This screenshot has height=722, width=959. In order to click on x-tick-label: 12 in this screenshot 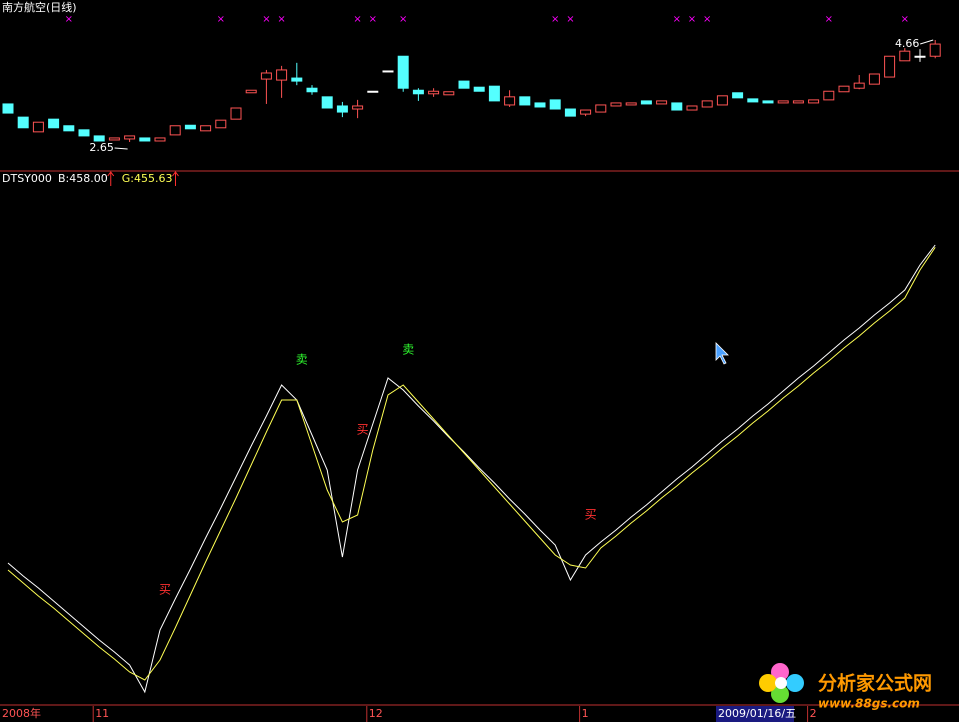, I will do `click(376, 713)`.